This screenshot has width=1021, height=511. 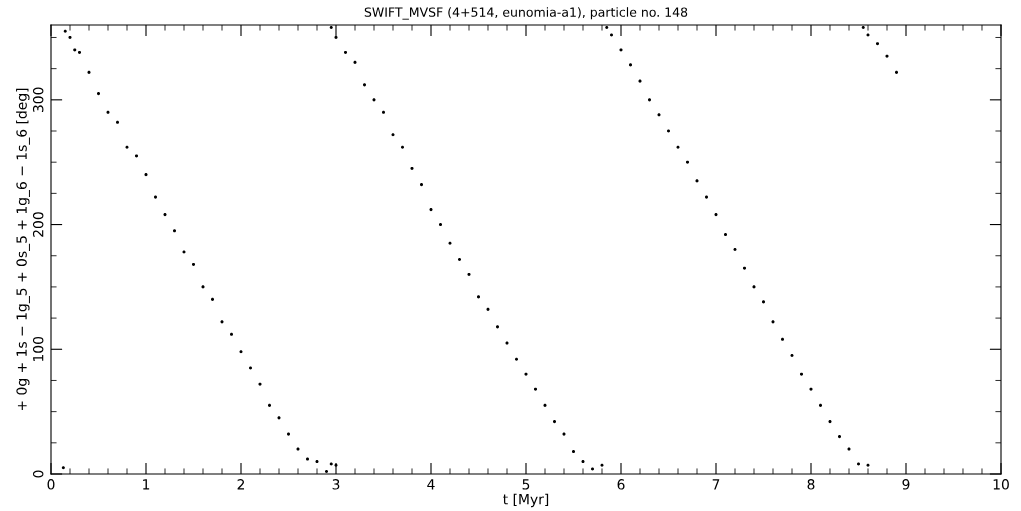 I want to click on x-tick-label: 7, so click(x=716, y=484).